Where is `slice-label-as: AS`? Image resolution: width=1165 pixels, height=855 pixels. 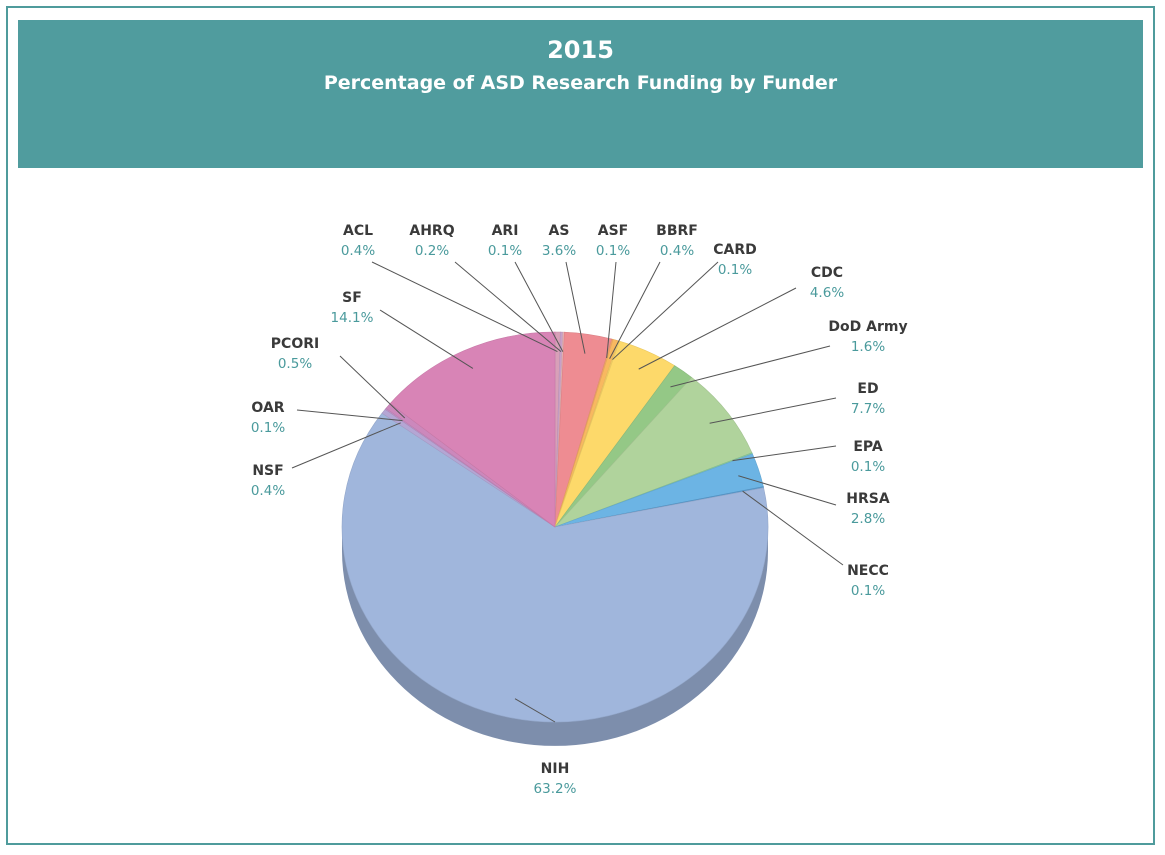
slice-label-as: AS is located at coordinates (559, 231).